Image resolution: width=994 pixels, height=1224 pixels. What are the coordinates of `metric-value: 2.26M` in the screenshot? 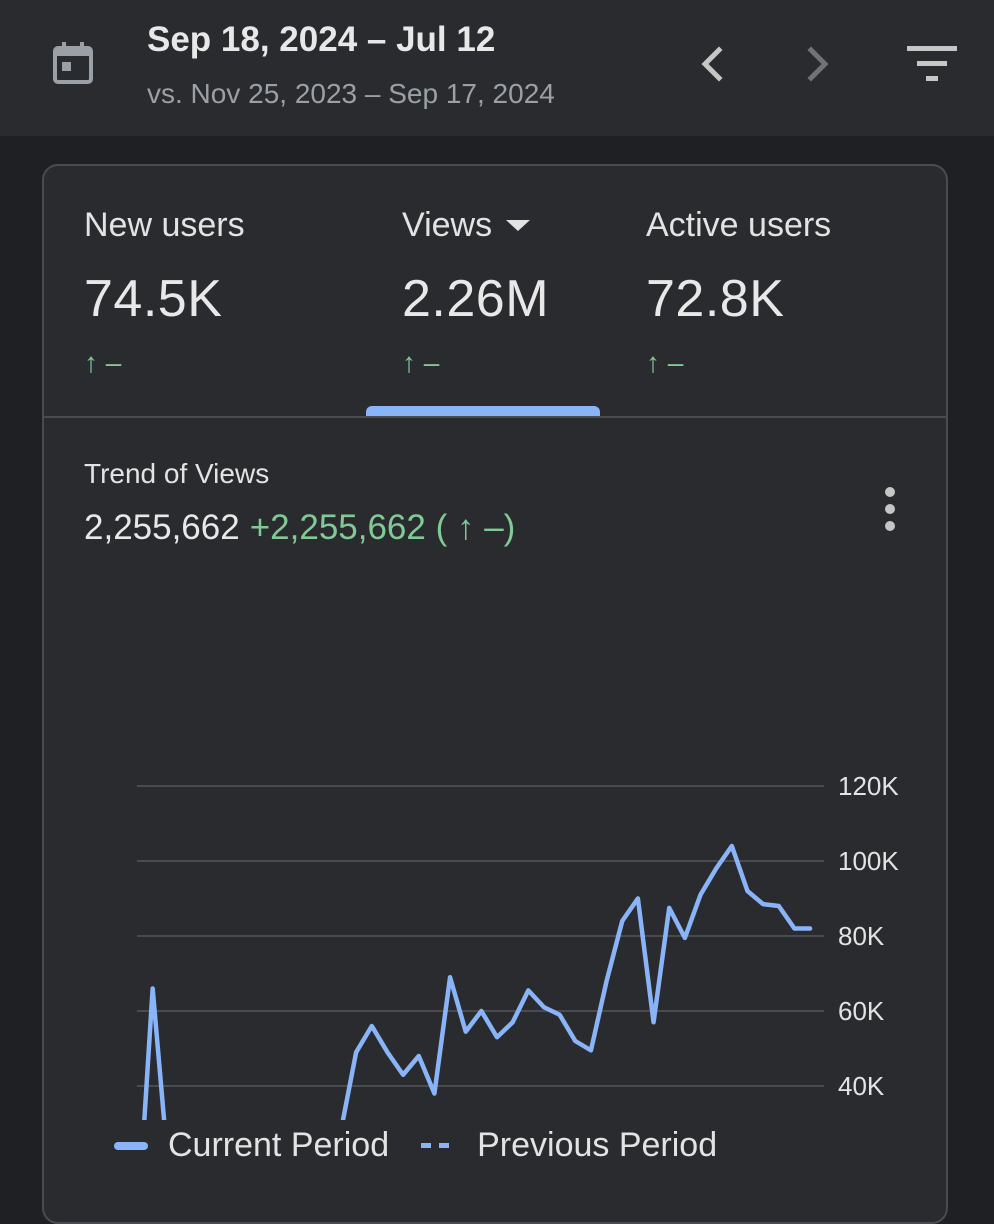 It's located at (476, 299).